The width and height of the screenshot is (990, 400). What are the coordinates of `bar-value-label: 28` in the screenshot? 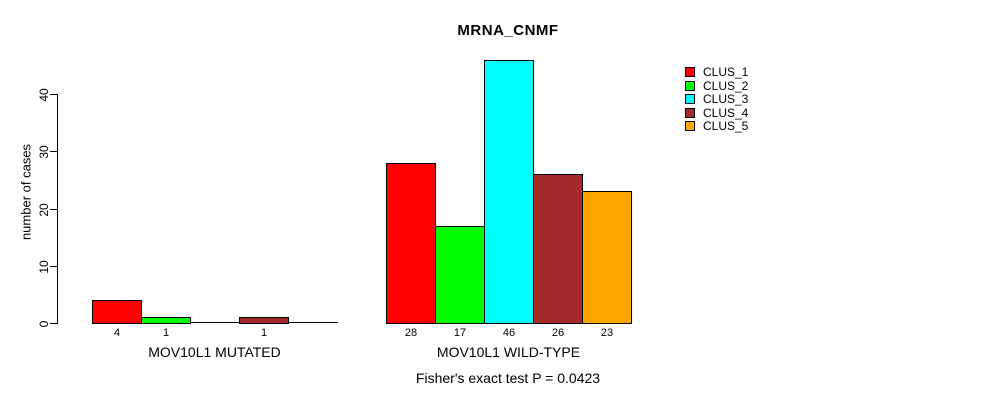 It's located at (411, 333).